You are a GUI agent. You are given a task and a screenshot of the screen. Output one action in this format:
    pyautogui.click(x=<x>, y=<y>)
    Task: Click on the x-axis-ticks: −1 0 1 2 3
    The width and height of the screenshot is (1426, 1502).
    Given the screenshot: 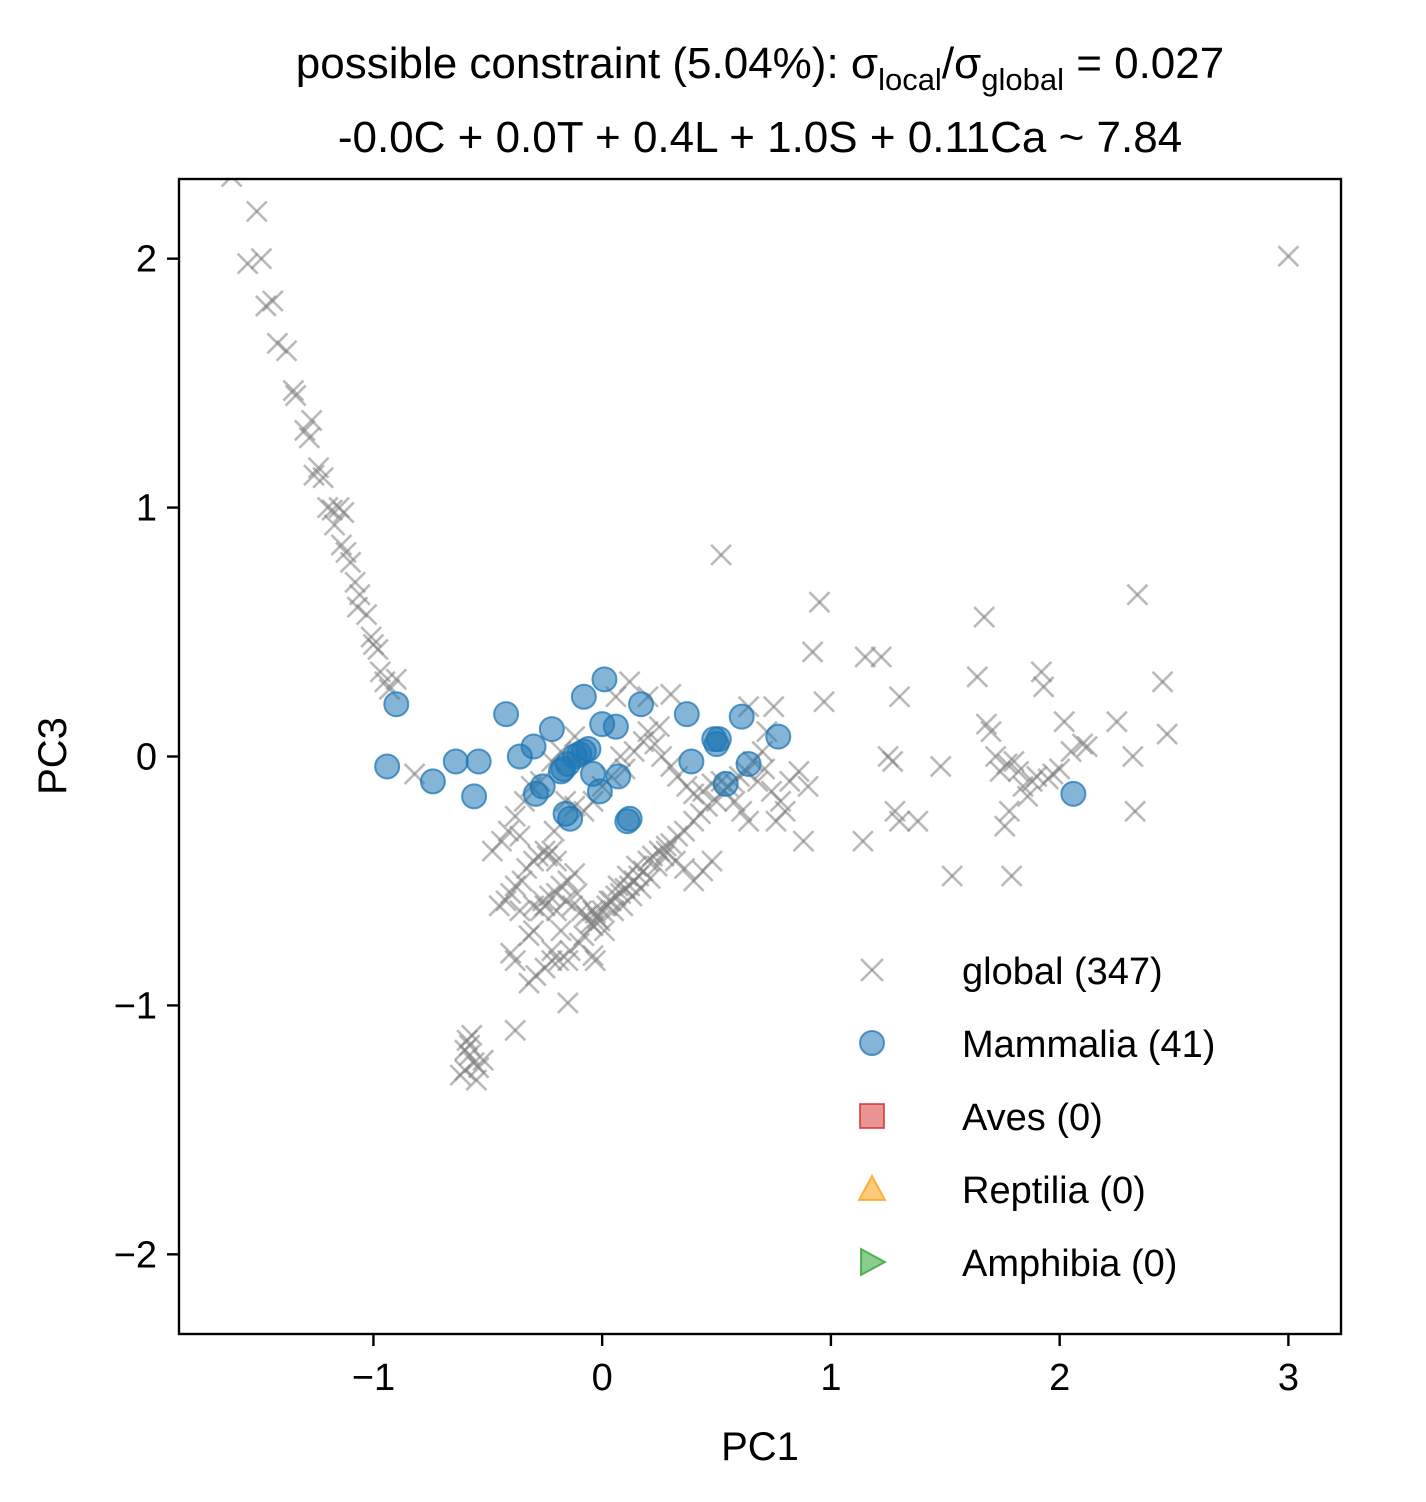 What is the action you would take?
    pyautogui.click(x=825, y=1366)
    